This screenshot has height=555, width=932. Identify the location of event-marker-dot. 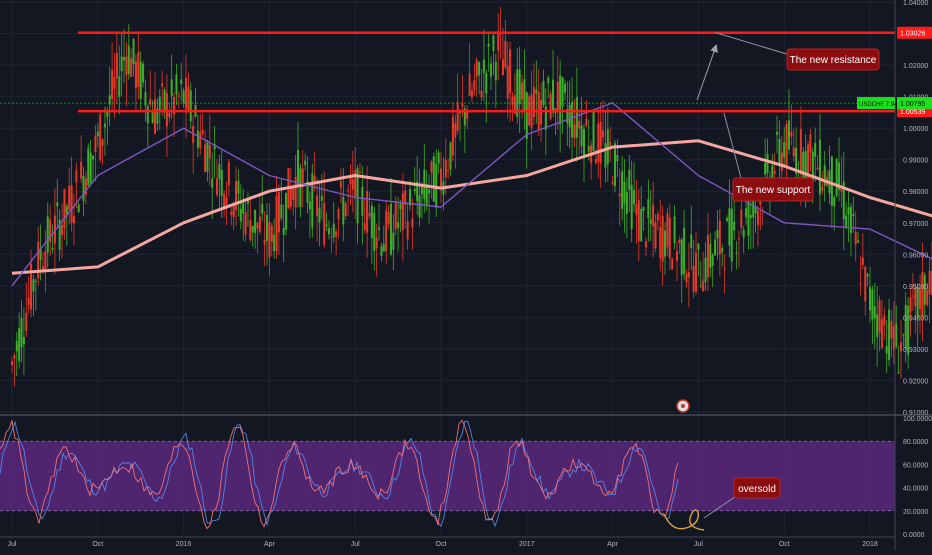
(683, 406).